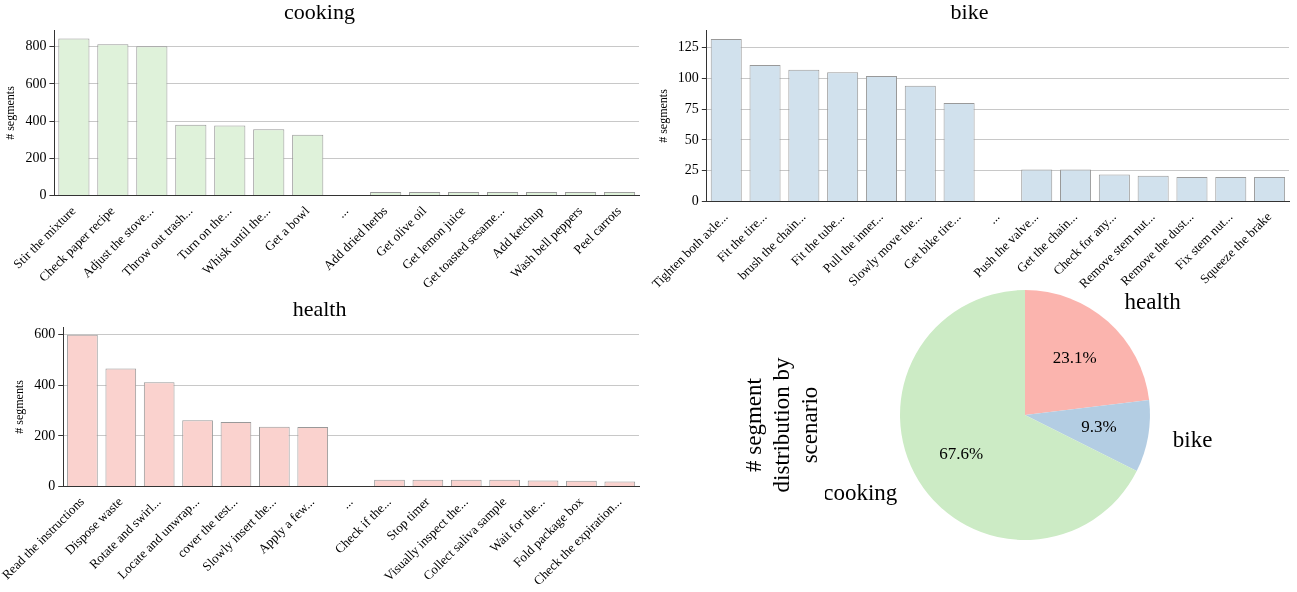  What do you see at coordinates (319, 12) in the screenshot?
I see `chart-title: cooking` at bounding box center [319, 12].